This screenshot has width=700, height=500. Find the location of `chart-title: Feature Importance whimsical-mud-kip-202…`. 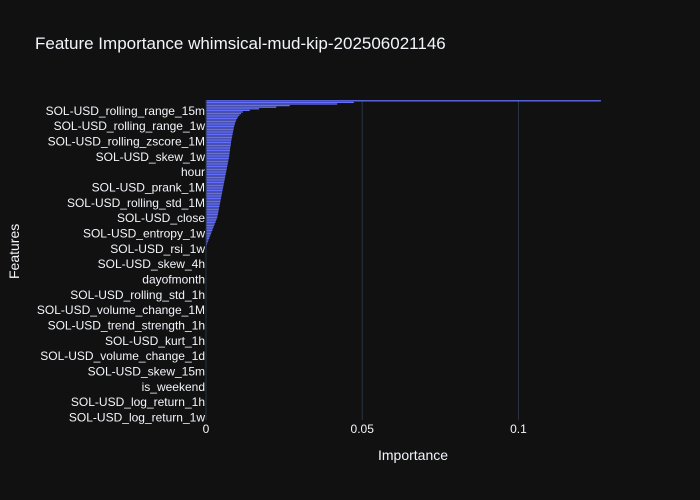

chart-title: Feature Importance whimsical-mud-kip-202… is located at coordinates (240, 43).